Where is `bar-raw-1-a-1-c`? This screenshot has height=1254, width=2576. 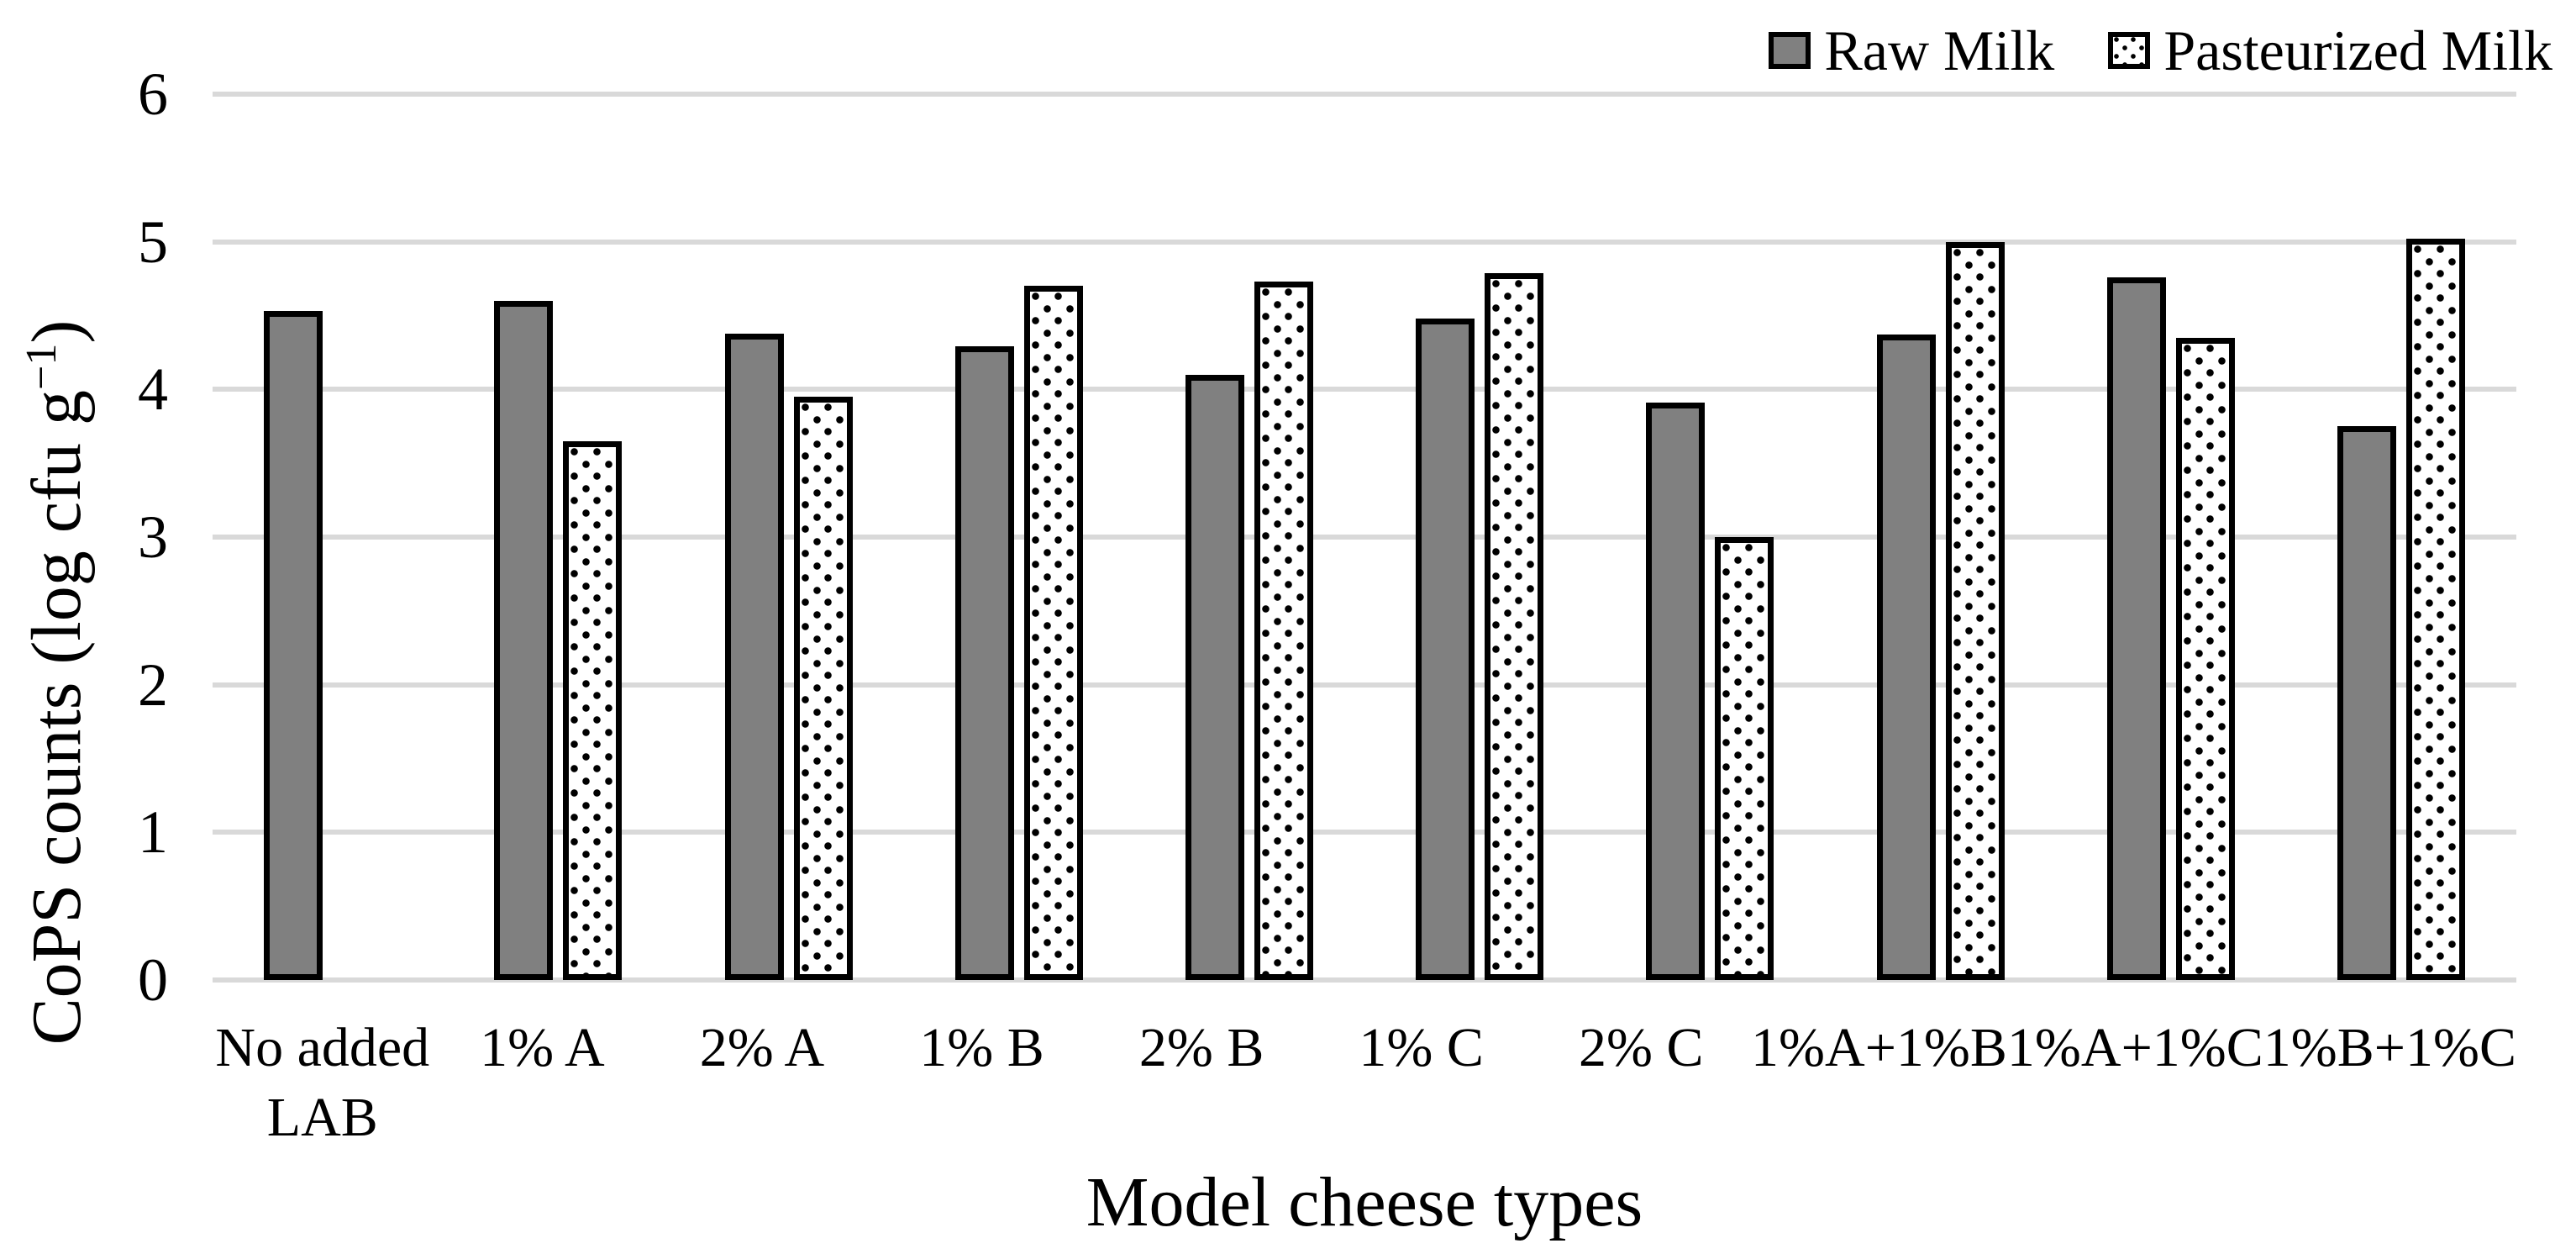 bar-raw-1-a-1-c is located at coordinates (2136, 628).